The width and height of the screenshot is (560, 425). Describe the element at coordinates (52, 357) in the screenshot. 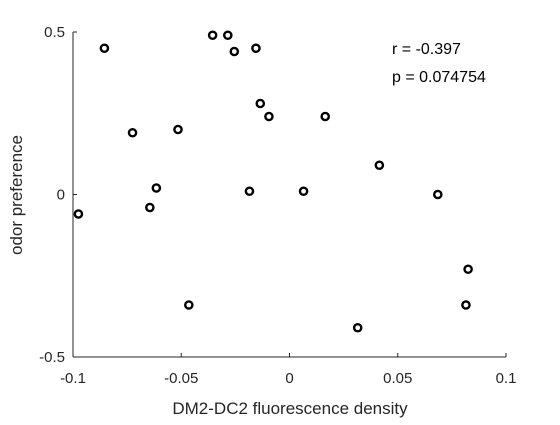

I see `y-tick-label: -0.5` at that location.